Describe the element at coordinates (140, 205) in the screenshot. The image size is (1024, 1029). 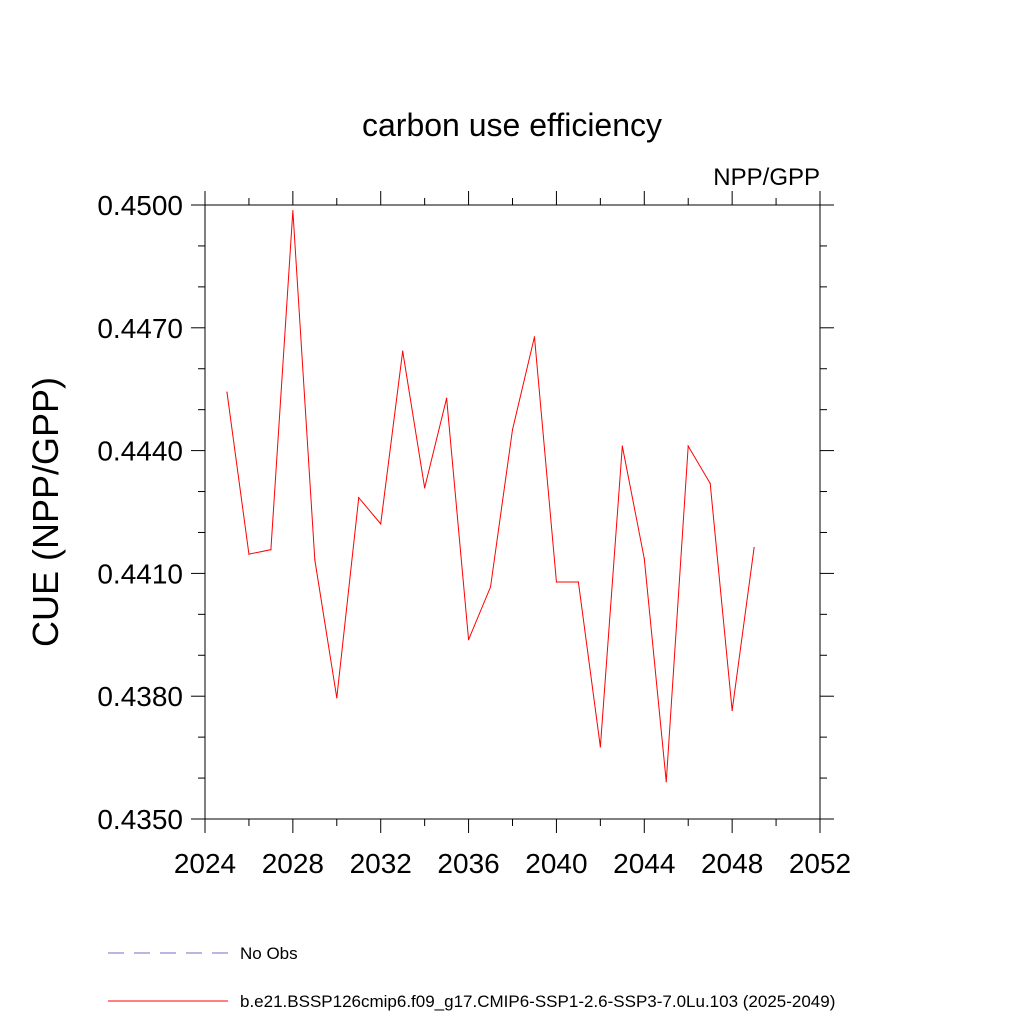
I see `y-tick-label: 0.4500` at that location.